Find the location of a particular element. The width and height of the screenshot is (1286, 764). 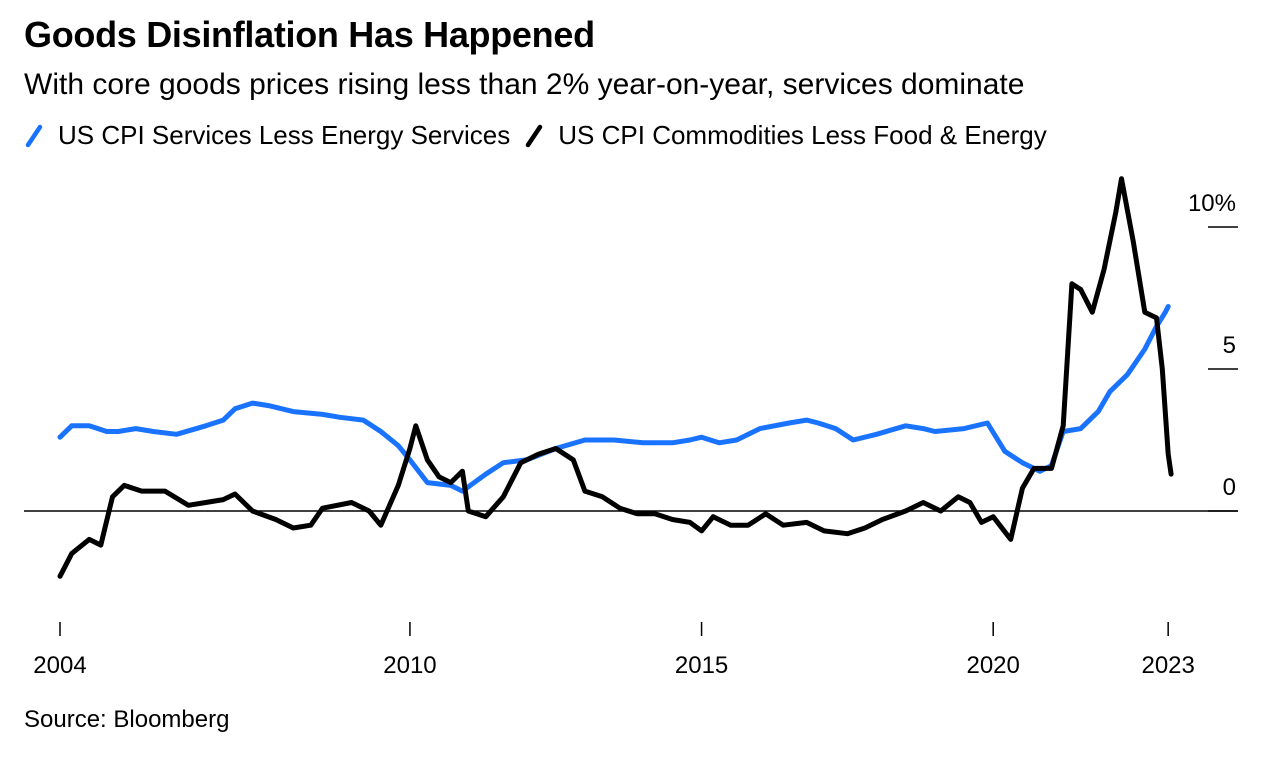

x-tick-label: 2015 is located at coordinates (701, 665).